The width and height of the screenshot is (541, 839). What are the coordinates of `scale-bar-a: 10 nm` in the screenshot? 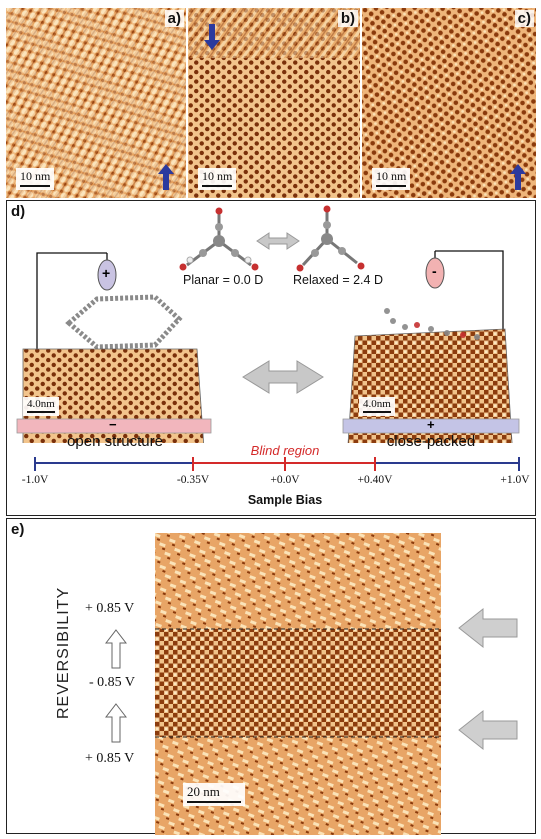 It's located at (35, 179).